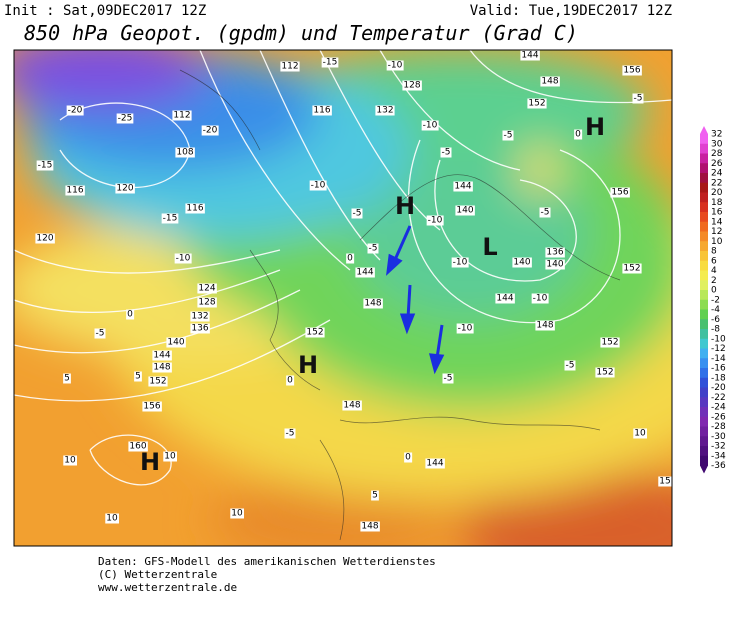  I want to click on colorbar-label: -10, so click(718, 339).